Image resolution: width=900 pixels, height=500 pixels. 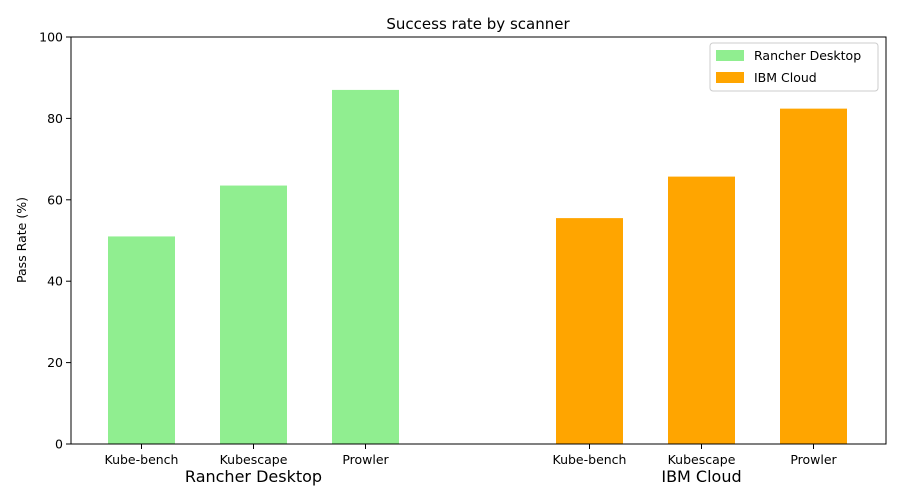 What do you see at coordinates (51, 37) in the screenshot?
I see `y-tick-label: 100` at bounding box center [51, 37].